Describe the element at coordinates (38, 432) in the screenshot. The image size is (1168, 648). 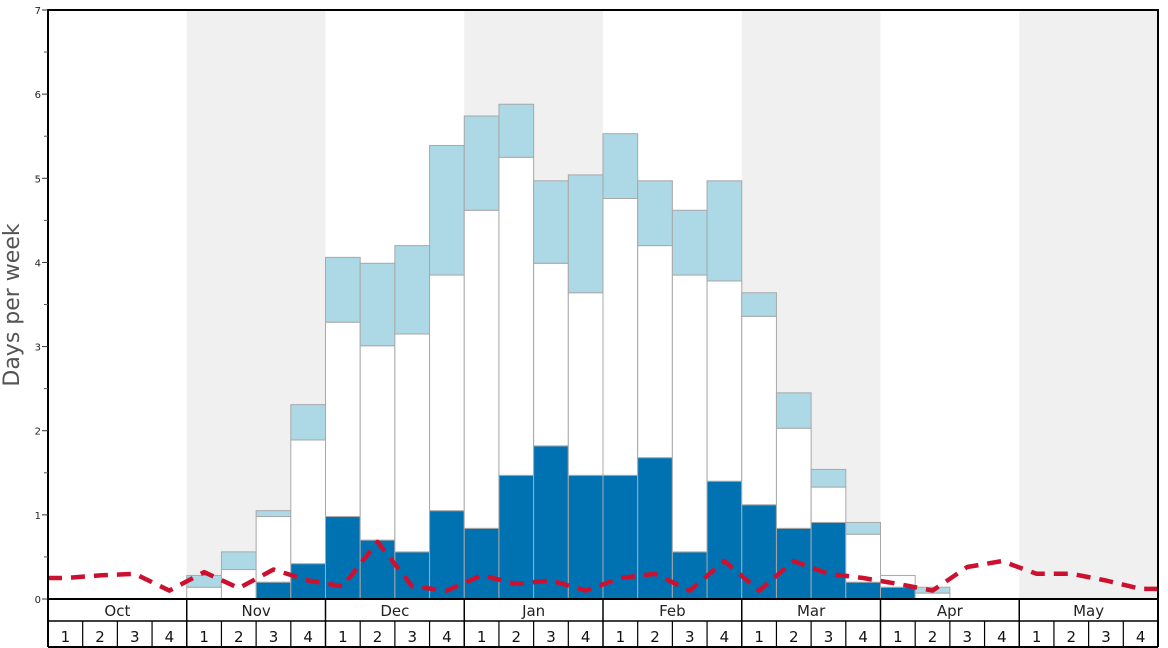
I see `y-tick-label: 2` at that location.